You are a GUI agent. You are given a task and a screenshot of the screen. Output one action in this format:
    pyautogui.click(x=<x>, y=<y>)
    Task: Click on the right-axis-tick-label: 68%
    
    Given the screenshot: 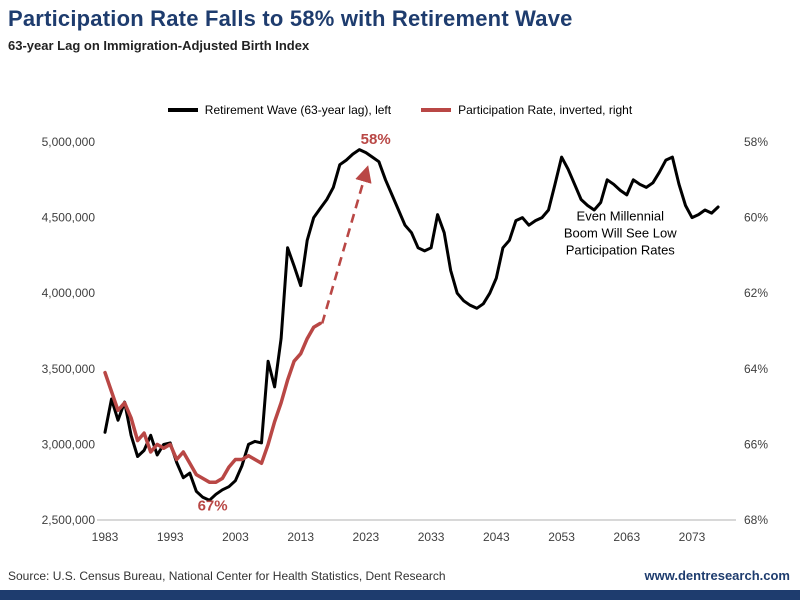 What is the action you would take?
    pyautogui.click(x=756, y=520)
    